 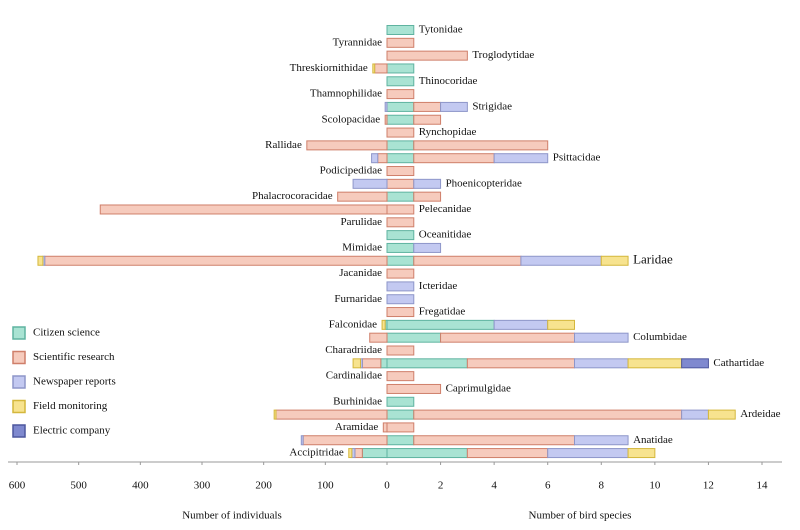 What do you see at coordinates (358, 299) in the screenshot?
I see `category-label: Furnaridae` at bounding box center [358, 299].